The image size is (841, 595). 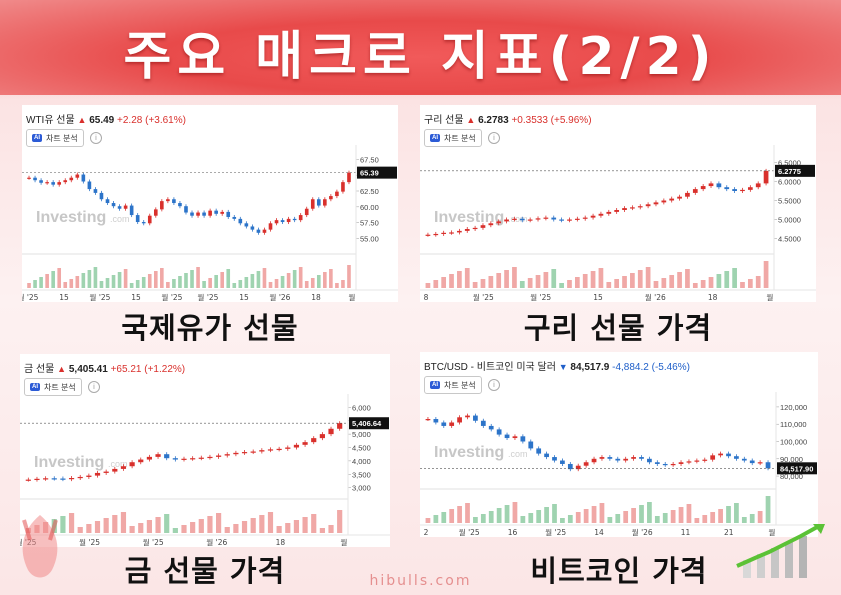 What do you see at coordinates (205, 571) in the screenshot?
I see `caption-gold: 금 선물 가격` at bounding box center [205, 571].